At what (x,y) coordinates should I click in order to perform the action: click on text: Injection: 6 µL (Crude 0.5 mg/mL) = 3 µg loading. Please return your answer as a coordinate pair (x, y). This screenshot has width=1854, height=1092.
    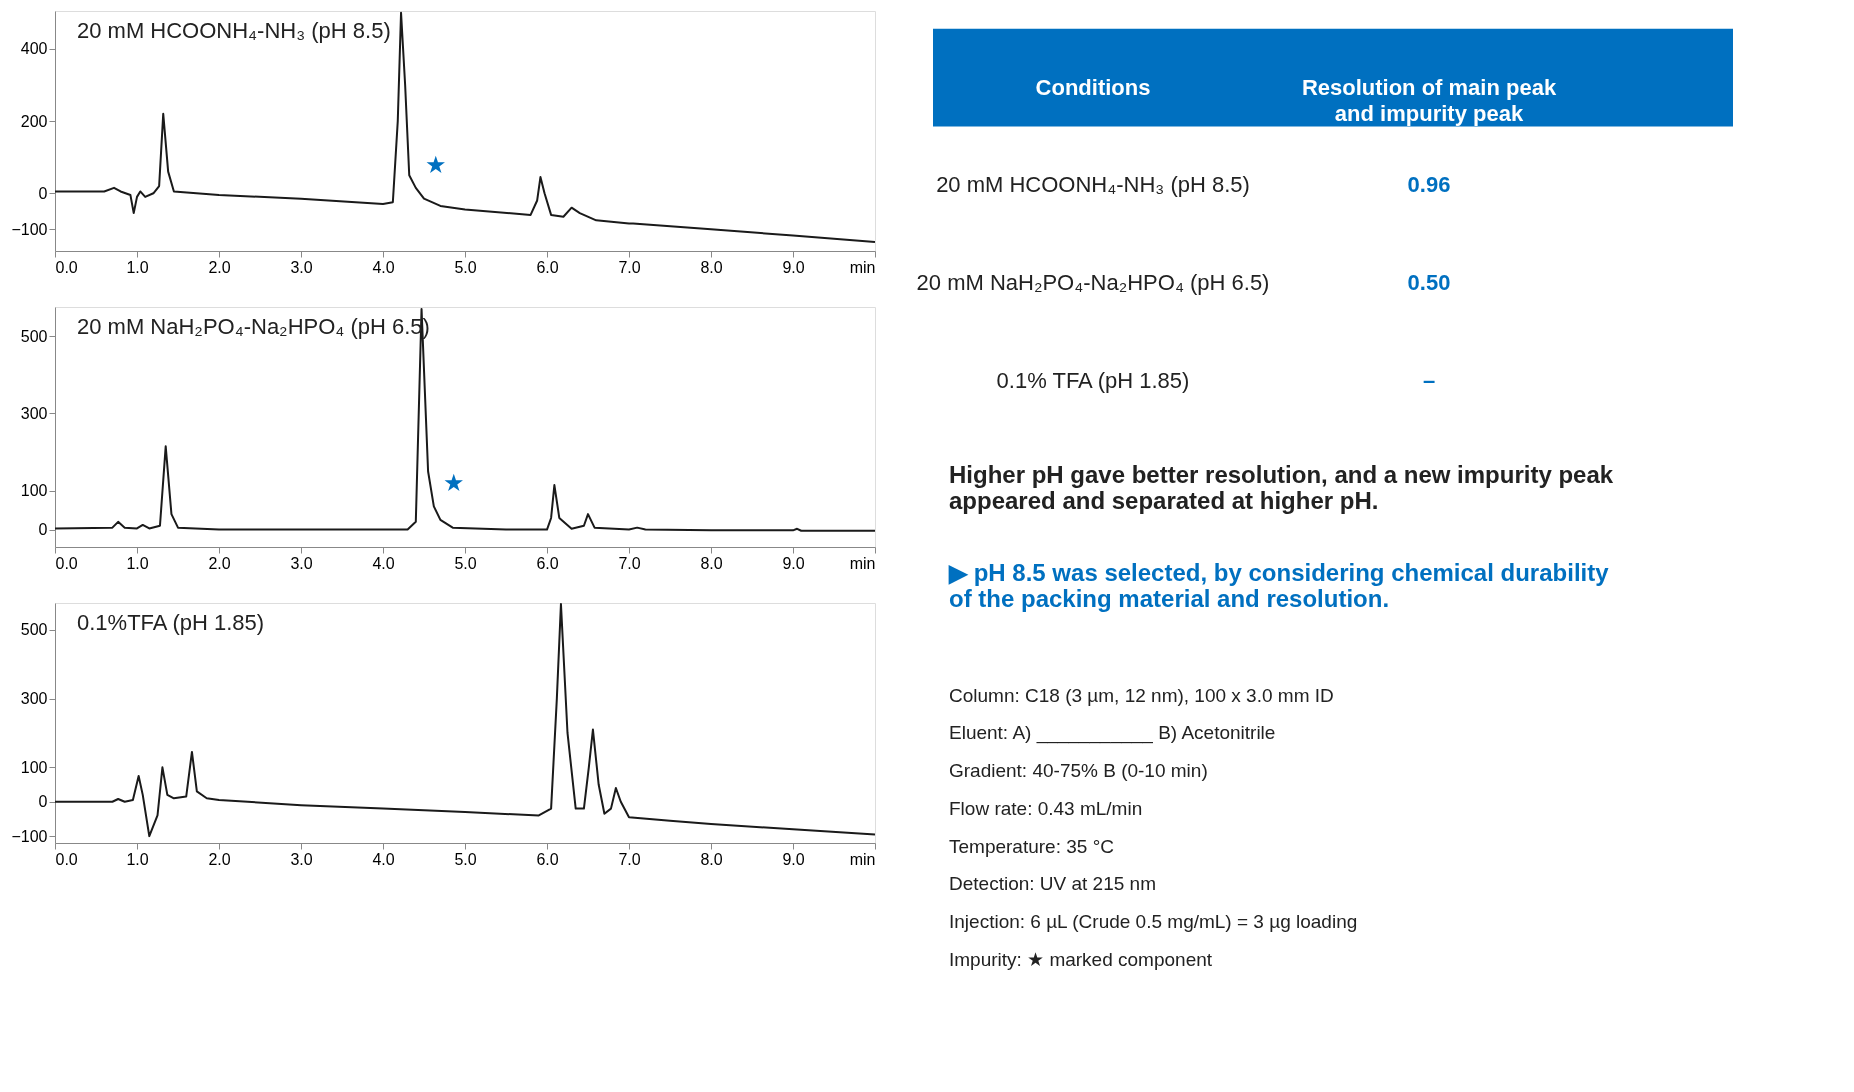
    Looking at the image, I should click on (1153, 922).